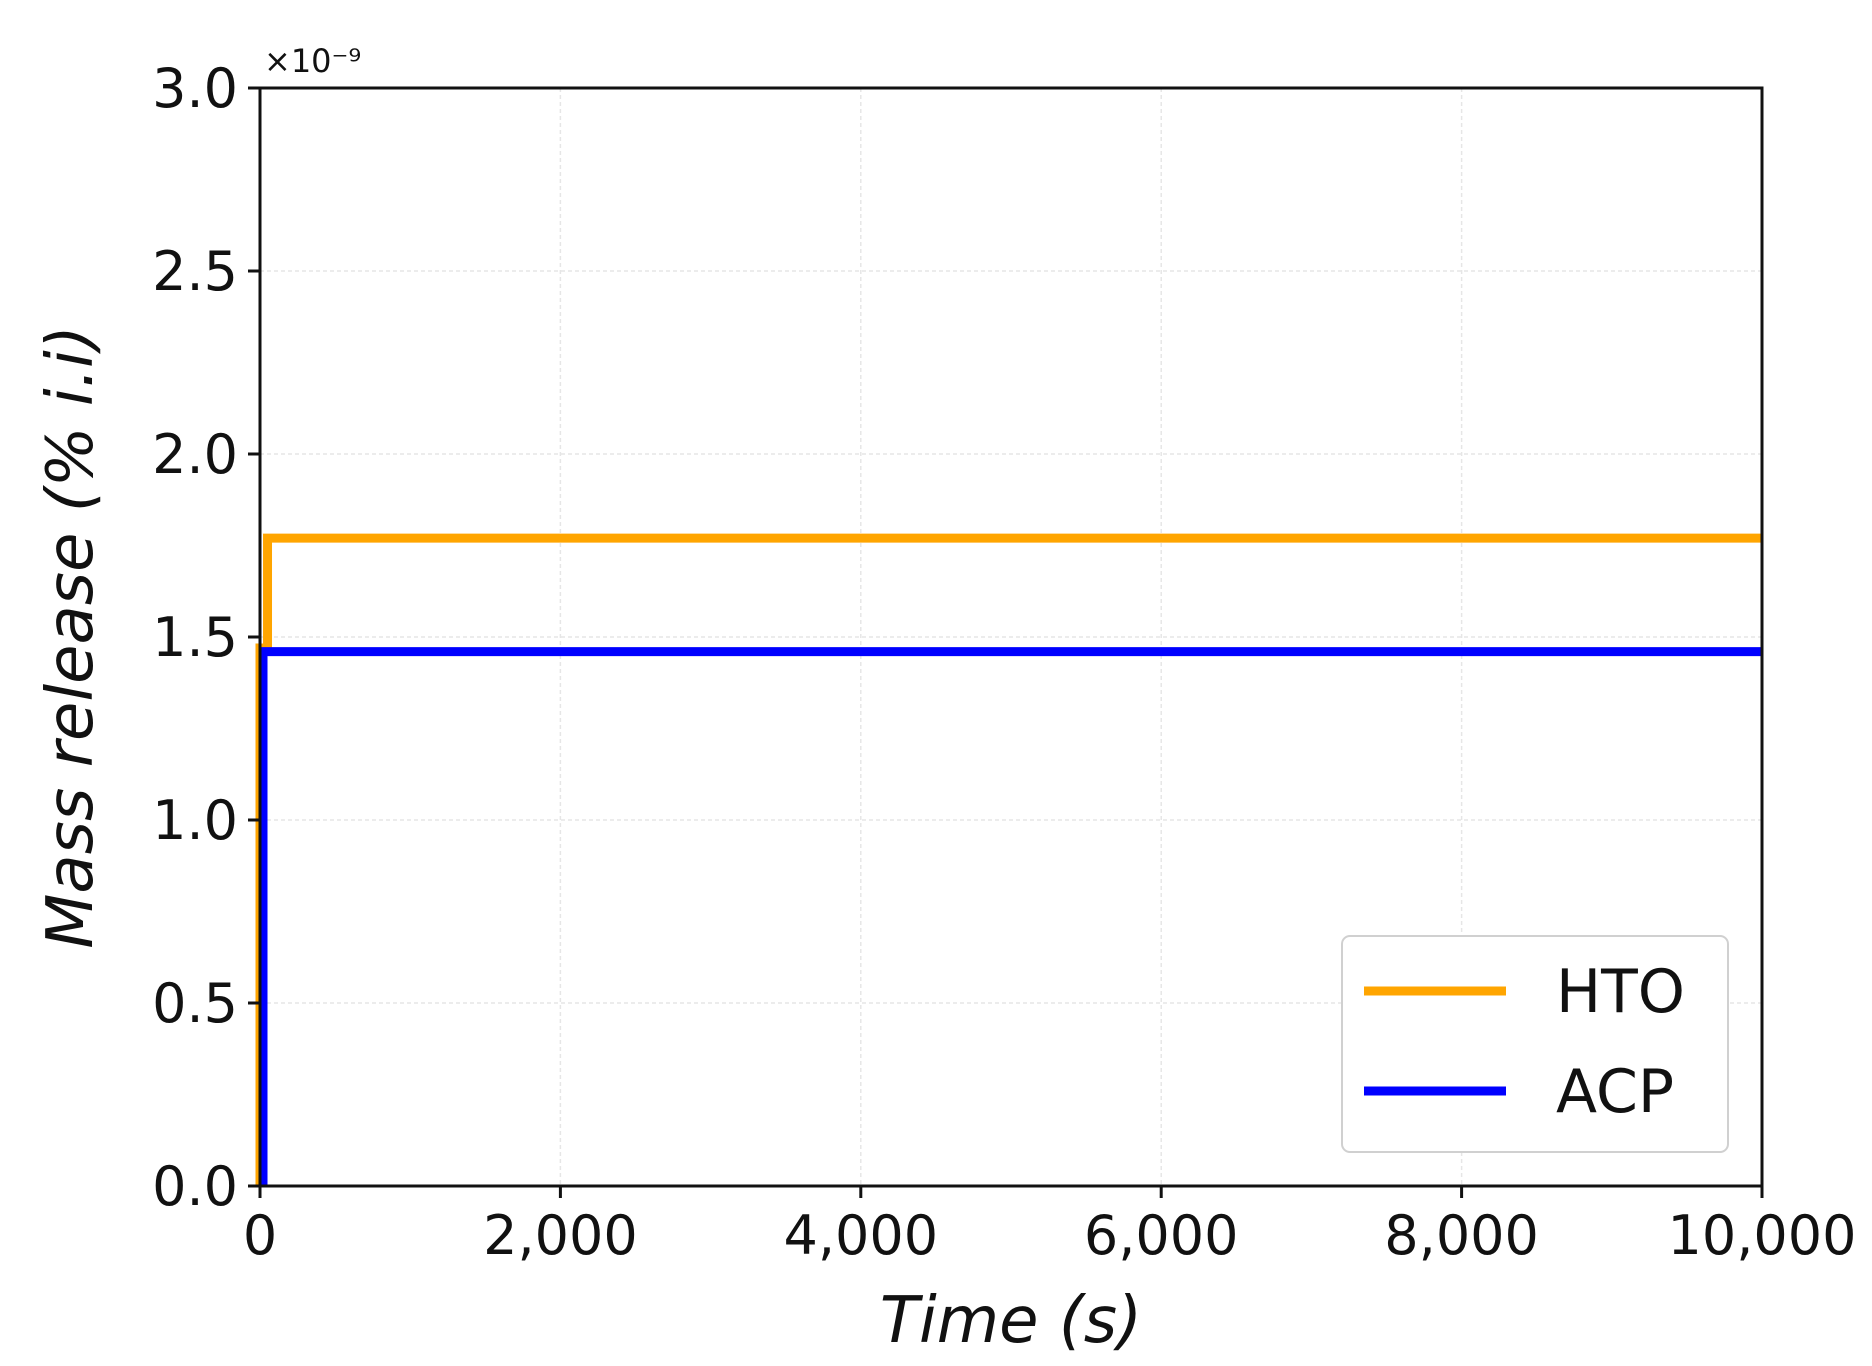  I want to click on y-tick-label: 2.5, so click(195, 271).